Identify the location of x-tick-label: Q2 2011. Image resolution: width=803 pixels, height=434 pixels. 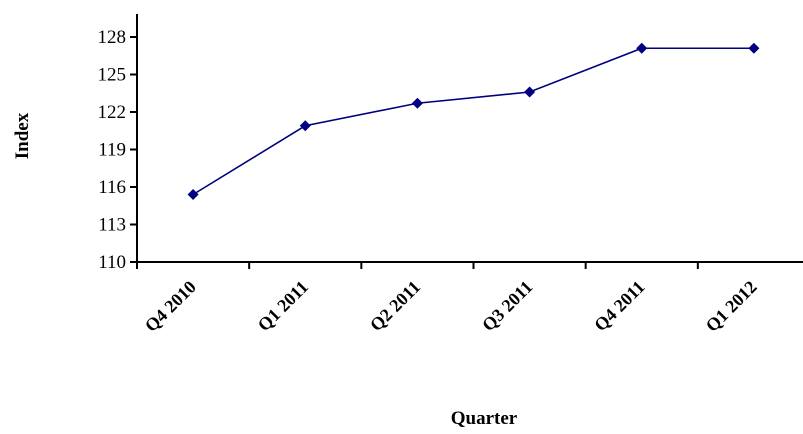
(395, 306).